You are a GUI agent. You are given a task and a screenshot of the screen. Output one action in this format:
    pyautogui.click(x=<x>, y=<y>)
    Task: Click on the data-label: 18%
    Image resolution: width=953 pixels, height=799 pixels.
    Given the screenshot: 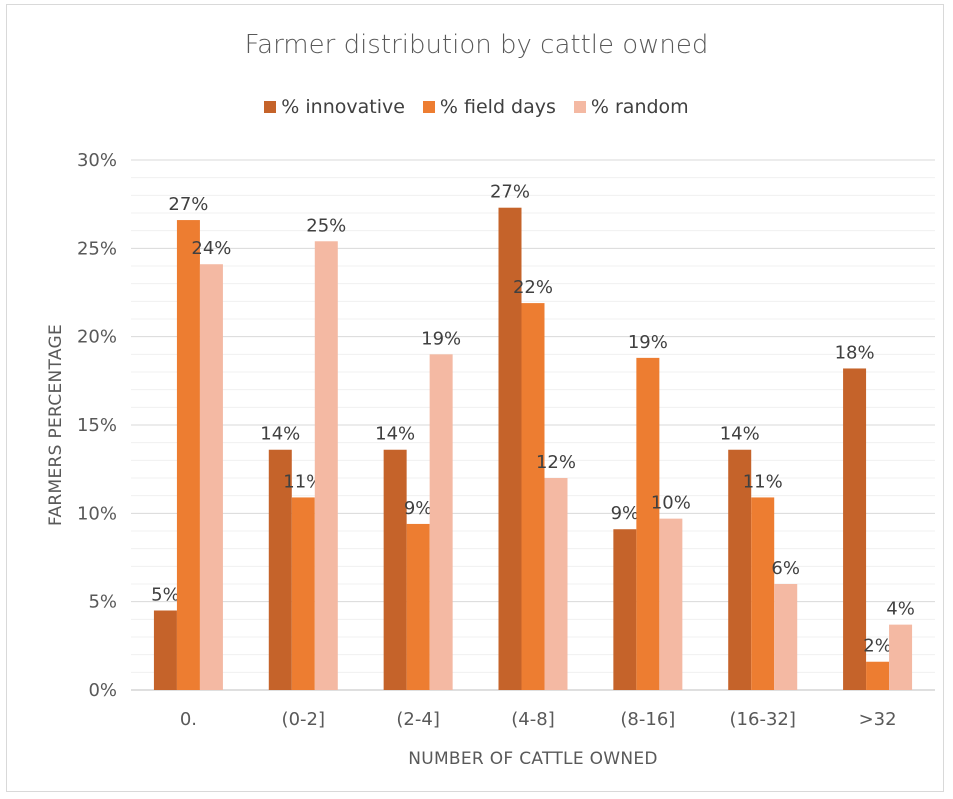 What is the action you would take?
    pyautogui.click(x=855, y=352)
    